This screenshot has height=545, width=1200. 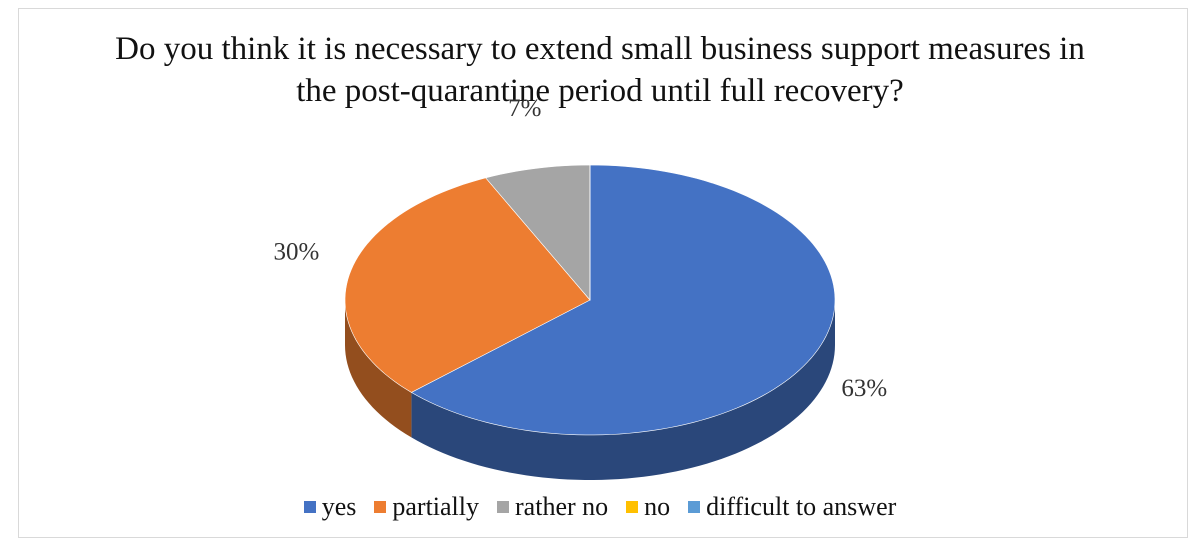 I want to click on legend-label: rather no, so click(x=562, y=506).